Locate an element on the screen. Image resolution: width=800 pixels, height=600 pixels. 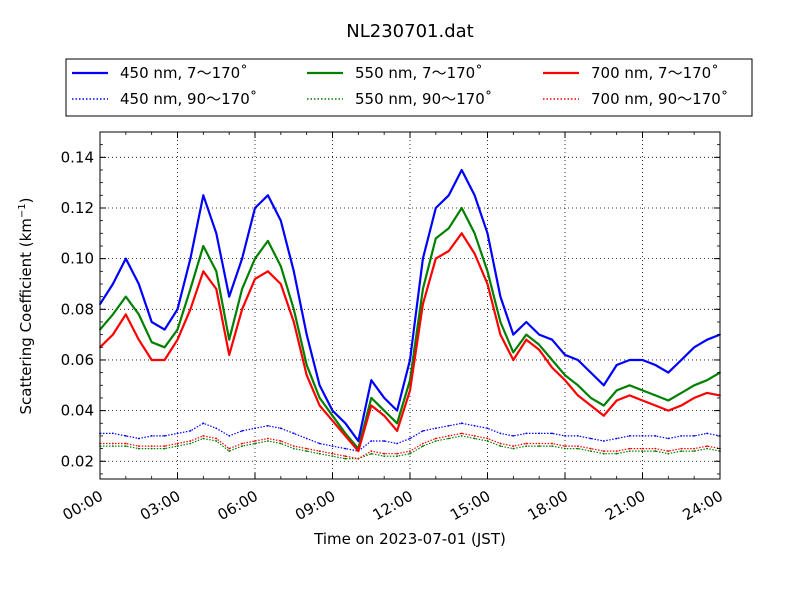
legend-label: 450 nm, 7～170˚ is located at coordinates (184, 73).